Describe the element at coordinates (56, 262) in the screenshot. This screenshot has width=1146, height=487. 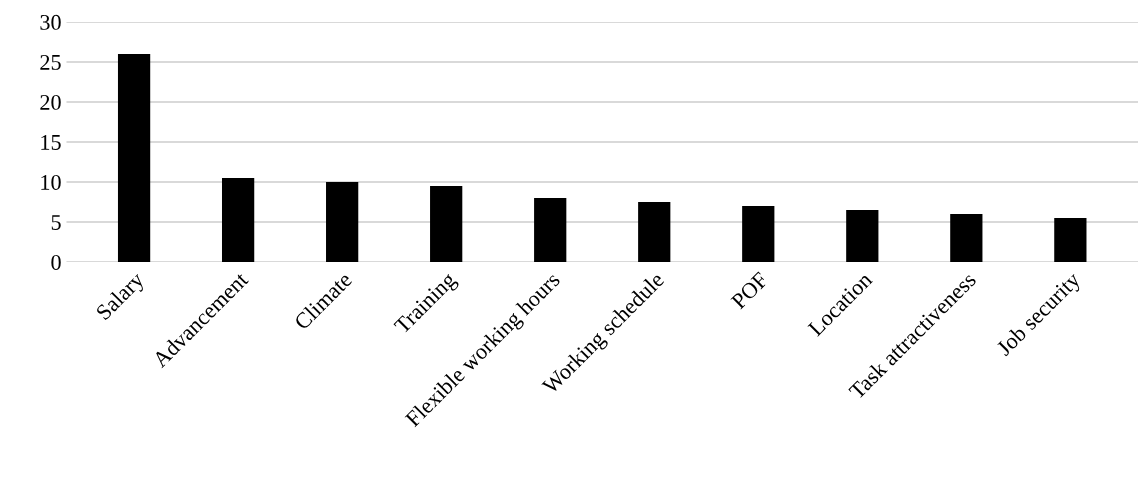
I see `y-tick-label: 0` at that location.